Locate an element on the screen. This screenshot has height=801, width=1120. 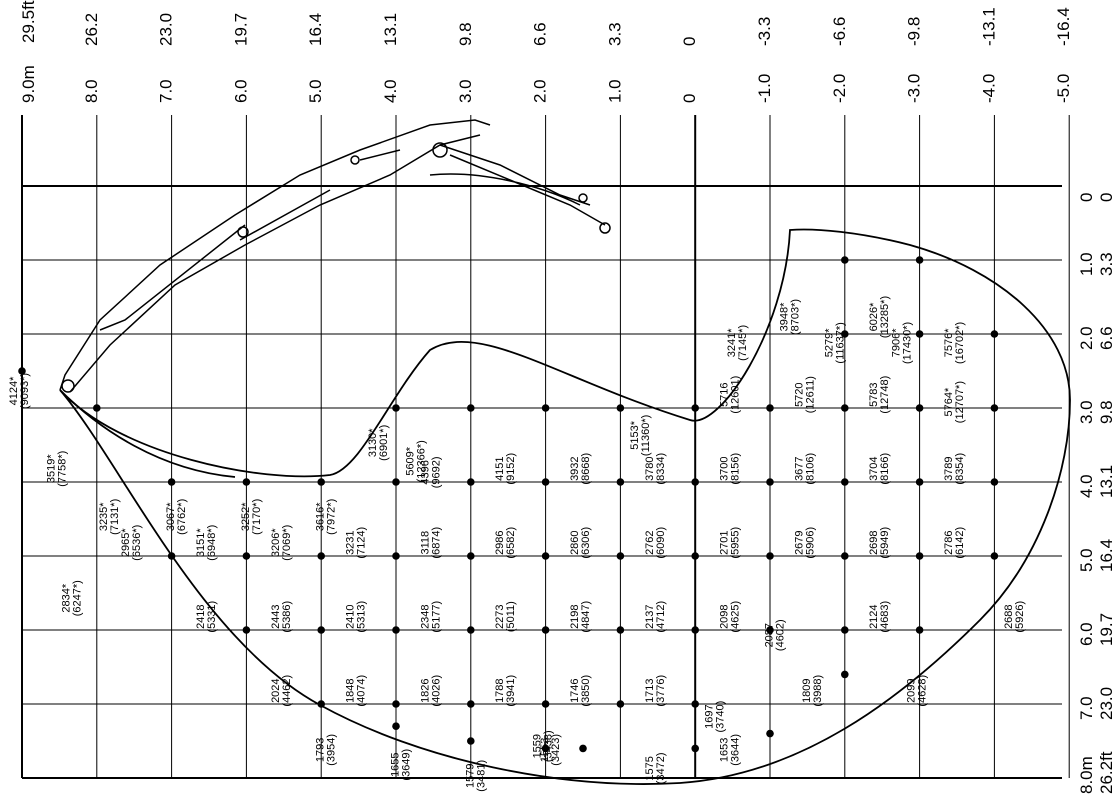
capacity-label: 3700 (8156) is located at coordinates (730, 469).